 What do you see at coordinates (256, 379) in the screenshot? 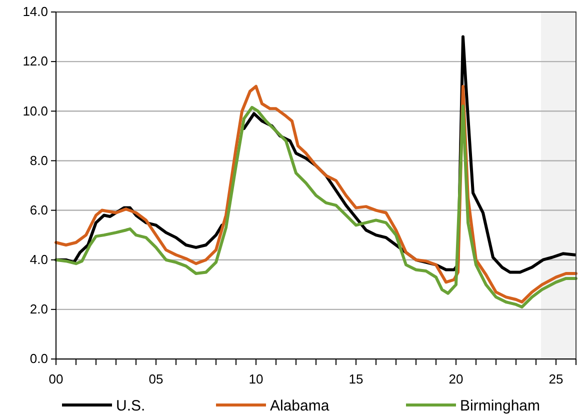
I see `x-tick-label: 10` at bounding box center [256, 379].